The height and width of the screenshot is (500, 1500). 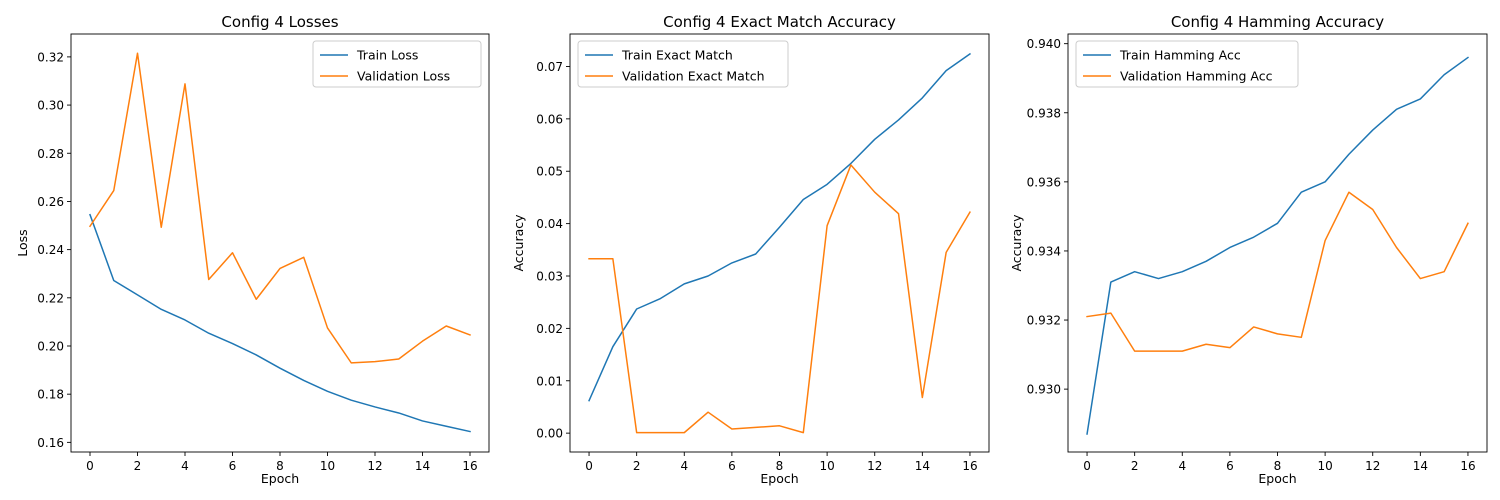 I want to click on legend-entry-label: Validation Hamming Acc, so click(x=1196, y=76).